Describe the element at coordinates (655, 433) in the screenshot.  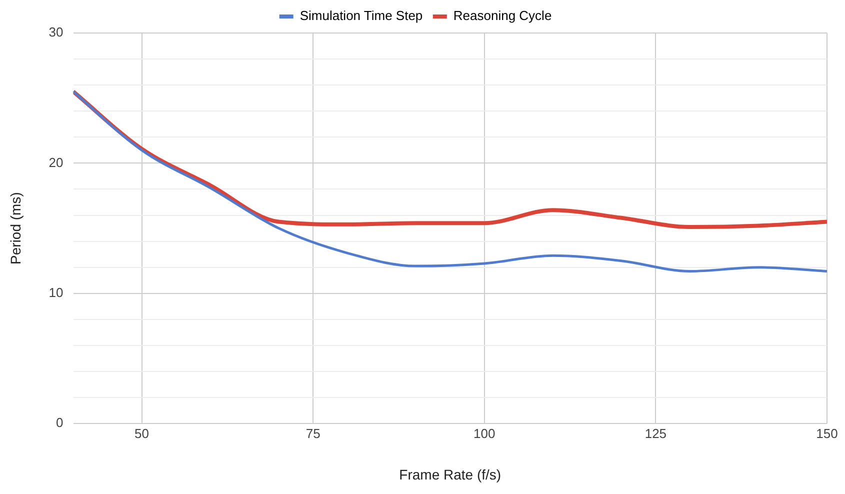
I see `x-tick-label: 125` at that location.